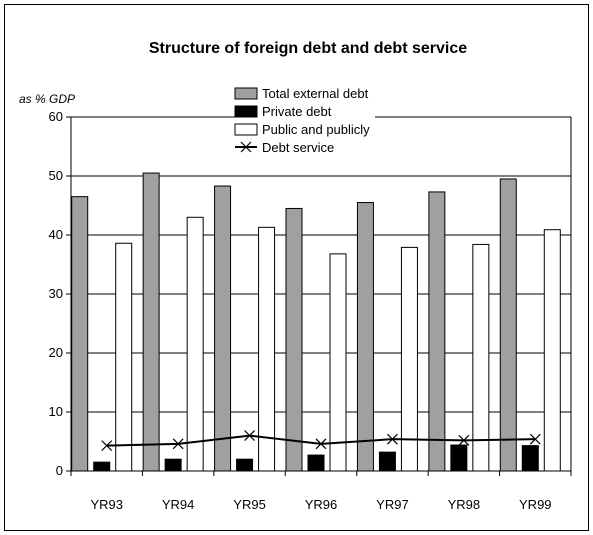 The width and height of the screenshot is (593, 535). Describe the element at coordinates (56, 411) in the screenshot. I see `y-tick-label: 10` at that location.